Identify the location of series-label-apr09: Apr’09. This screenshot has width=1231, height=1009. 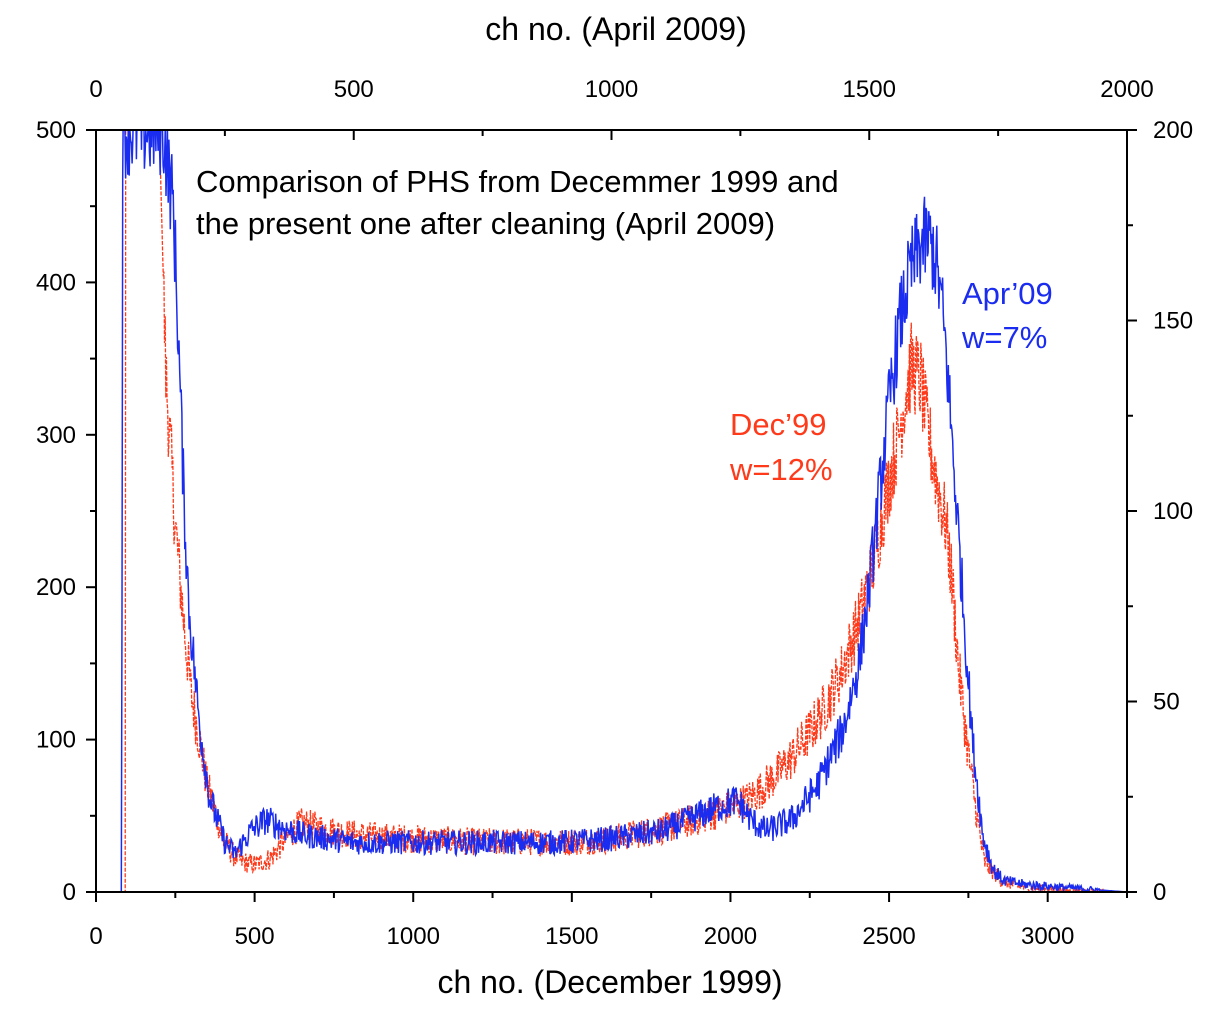
(1007, 293).